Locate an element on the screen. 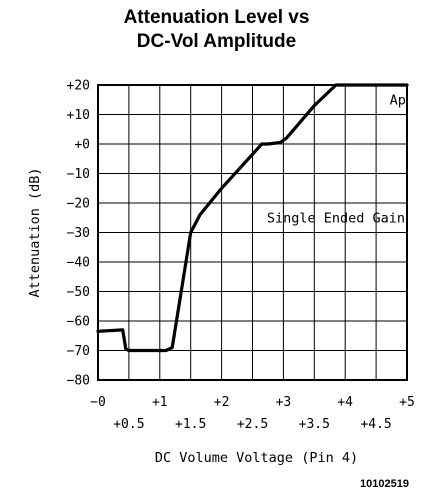  annotations: Ap Single Ended Gain is located at coordinates (336, 159).